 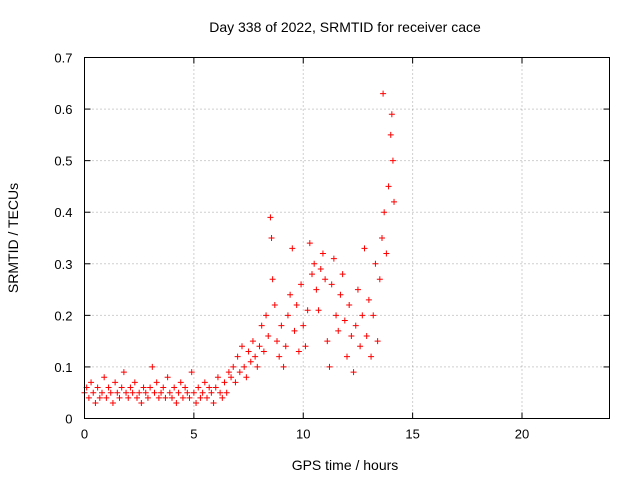 What do you see at coordinates (63, 367) in the screenshot?
I see `y-tick-label: 0.1` at bounding box center [63, 367].